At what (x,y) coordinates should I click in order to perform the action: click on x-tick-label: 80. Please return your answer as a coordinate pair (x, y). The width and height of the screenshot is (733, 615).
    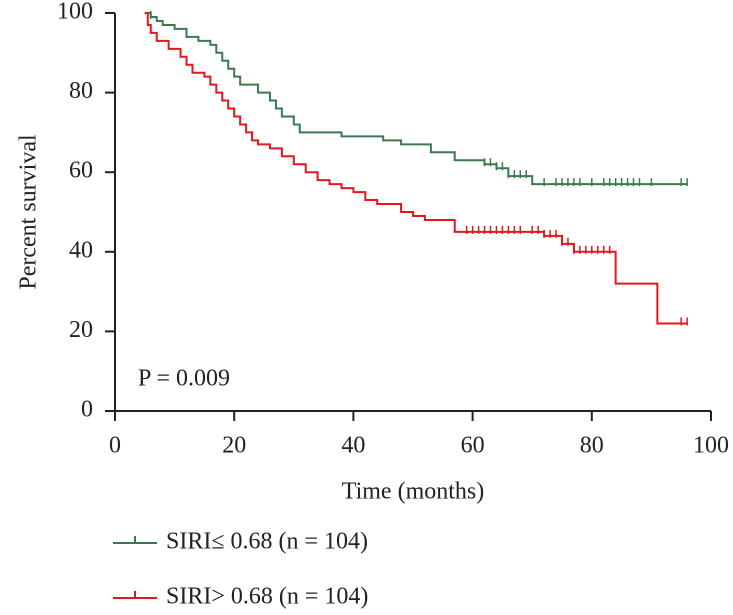
    Looking at the image, I should click on (592, 446).